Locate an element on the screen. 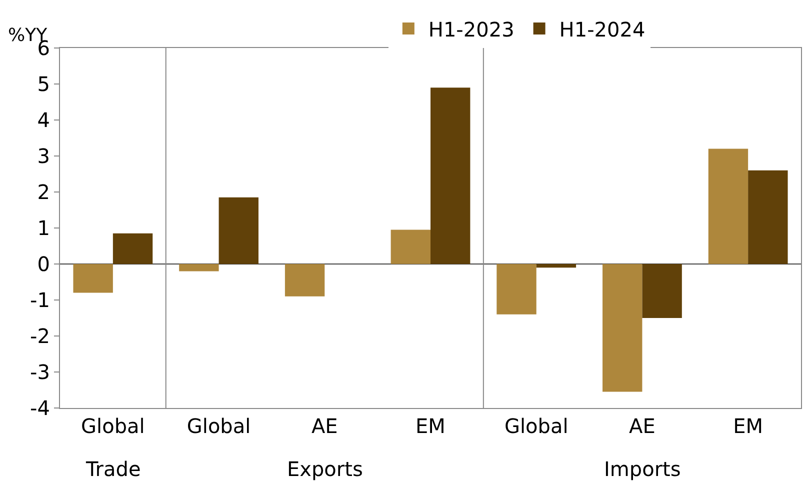 The height and width of the screenshot is (493, 809). y-tick-label: -2 is located at coordinates (40, 336).